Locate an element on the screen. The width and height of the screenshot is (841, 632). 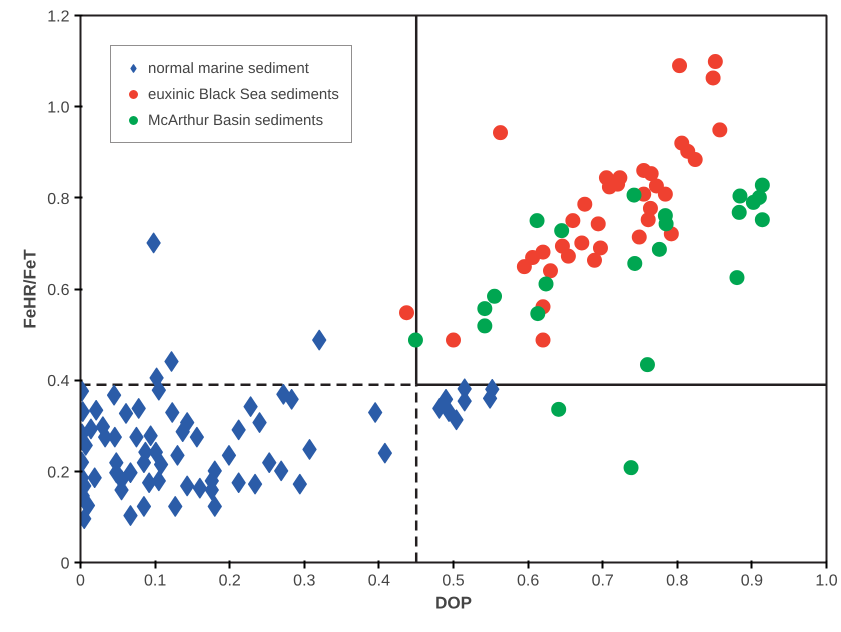
y-tick-label: 0.6 is located at coordinates (58, 290).